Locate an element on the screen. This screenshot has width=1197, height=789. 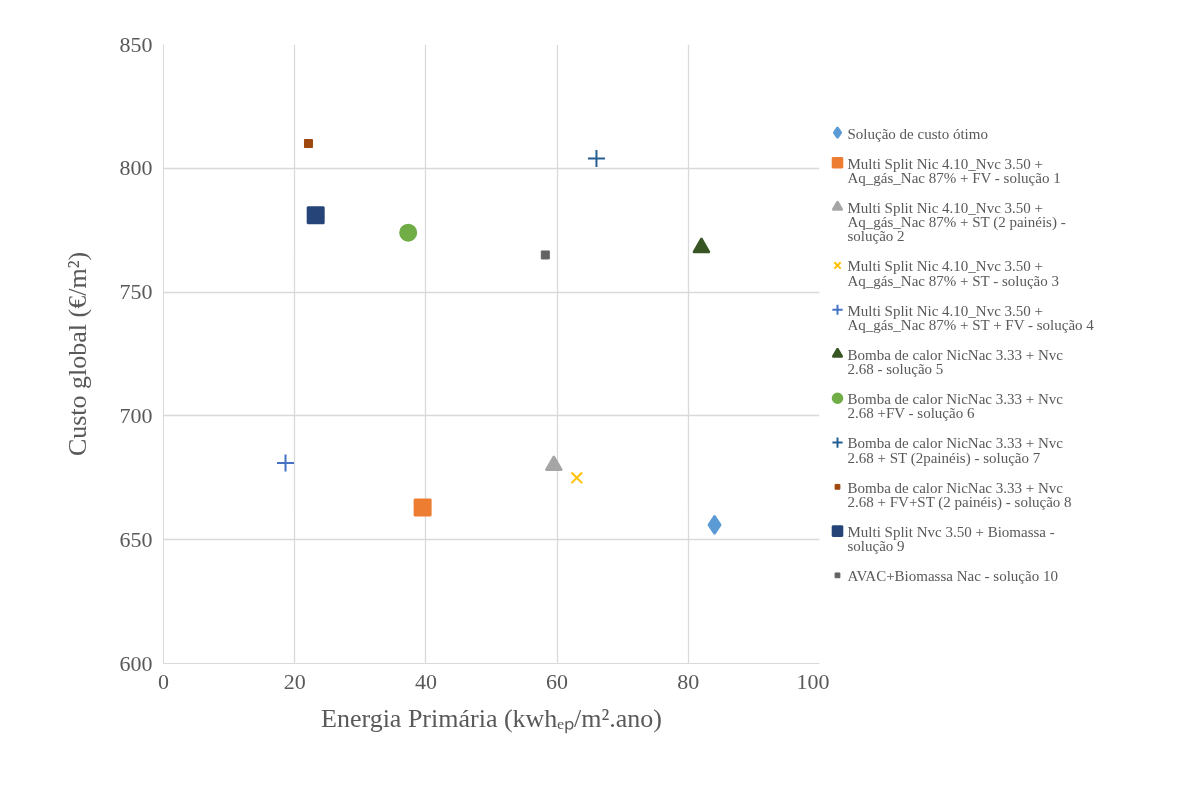
legend-label: Bomba de calor NicNac 3.33 + Nvc 2.68 +FV - solução 6 is located at coordinates (955, 406).